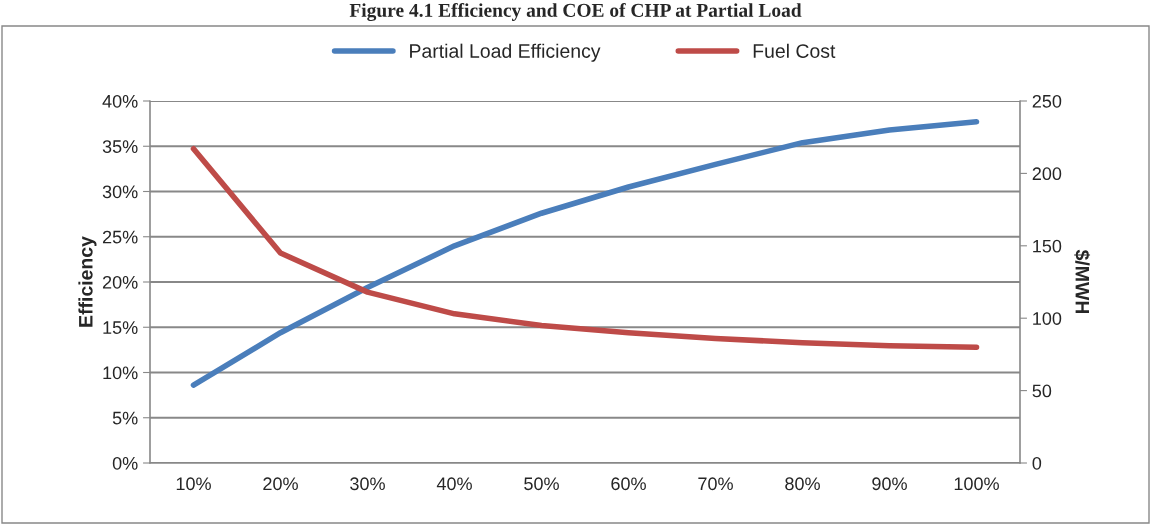  Describe the element at coordinates (120, 282) in the screenshot. I see `y-tick-label: 20%` at that location.